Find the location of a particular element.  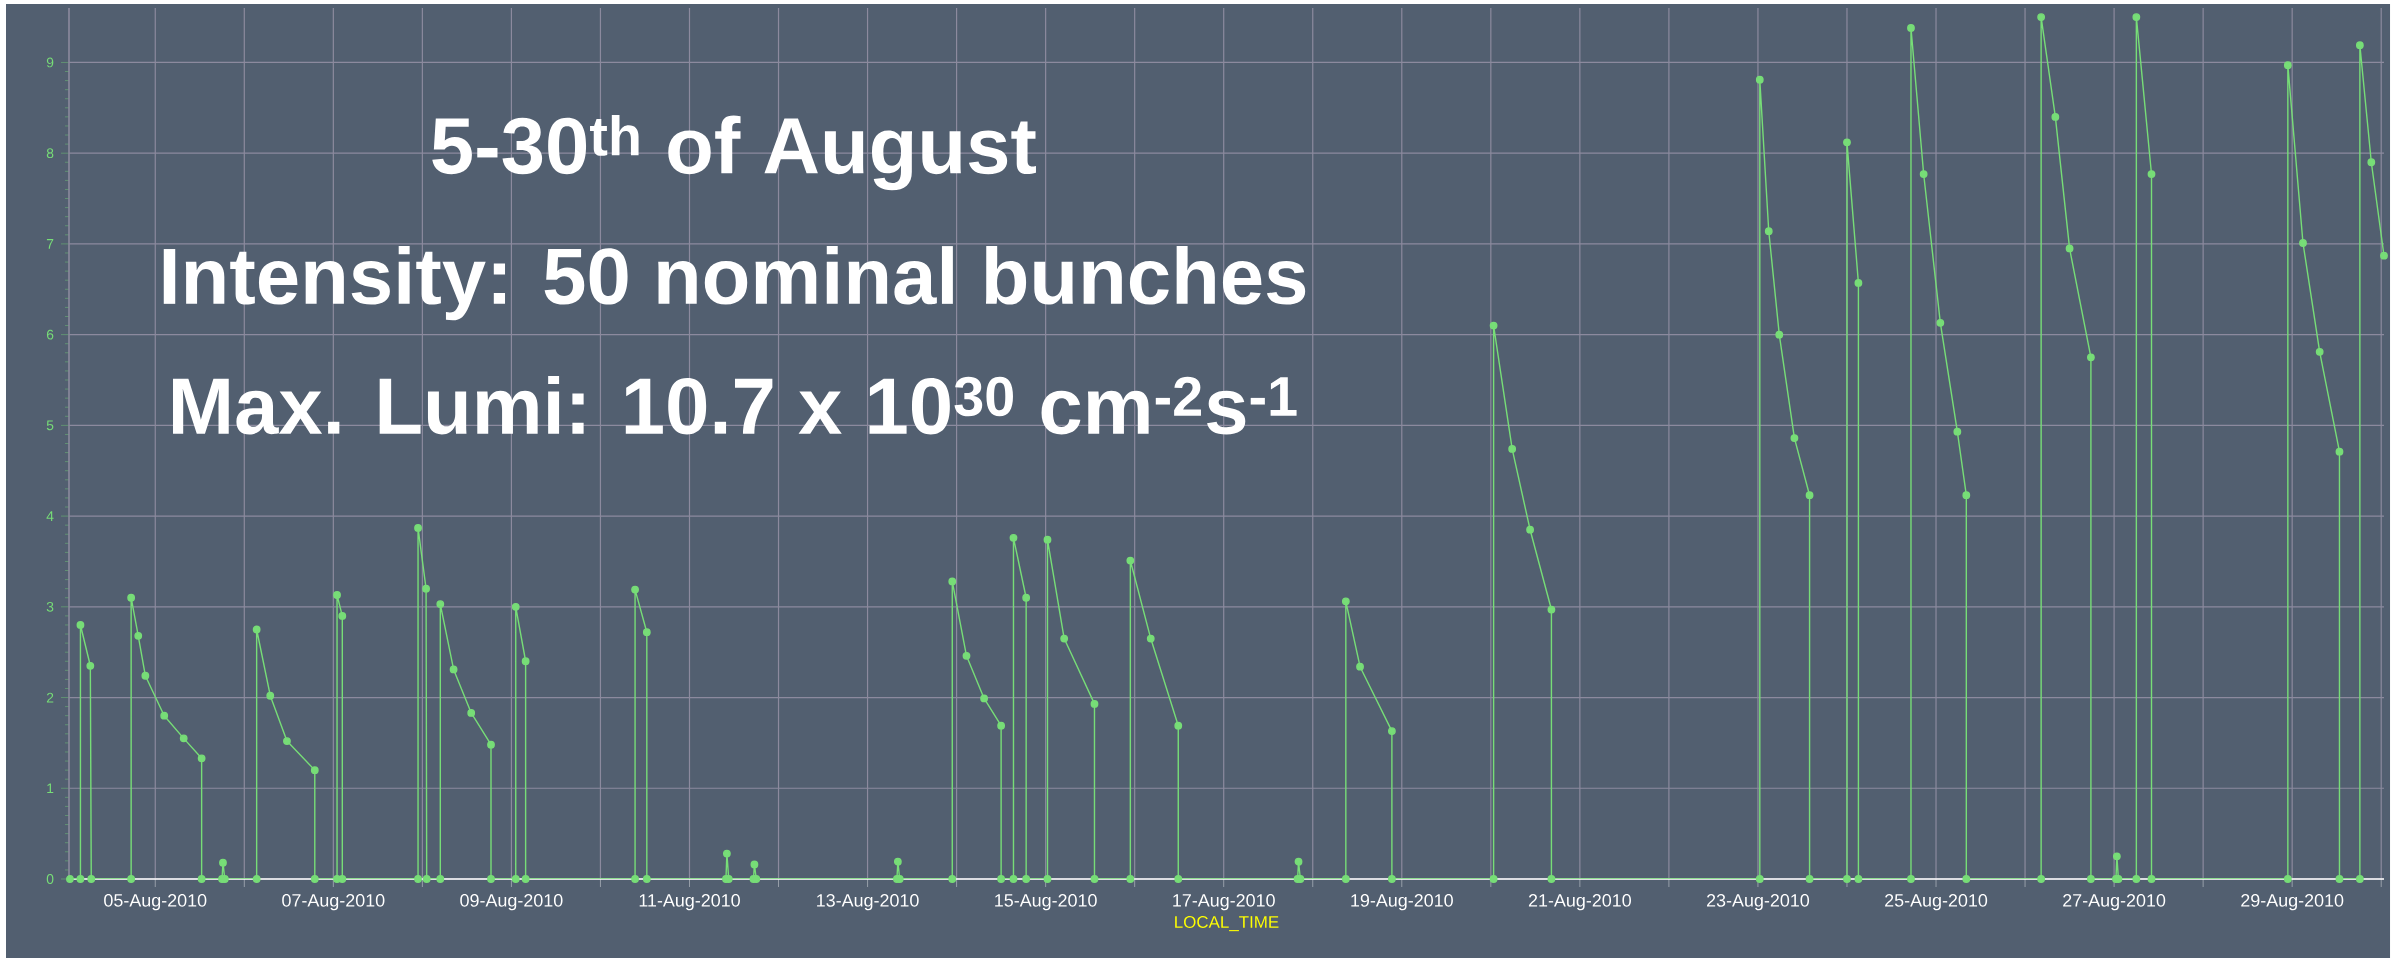

x-tick-label: 27-Aug-2010 is located at coordinates (2114, 902).